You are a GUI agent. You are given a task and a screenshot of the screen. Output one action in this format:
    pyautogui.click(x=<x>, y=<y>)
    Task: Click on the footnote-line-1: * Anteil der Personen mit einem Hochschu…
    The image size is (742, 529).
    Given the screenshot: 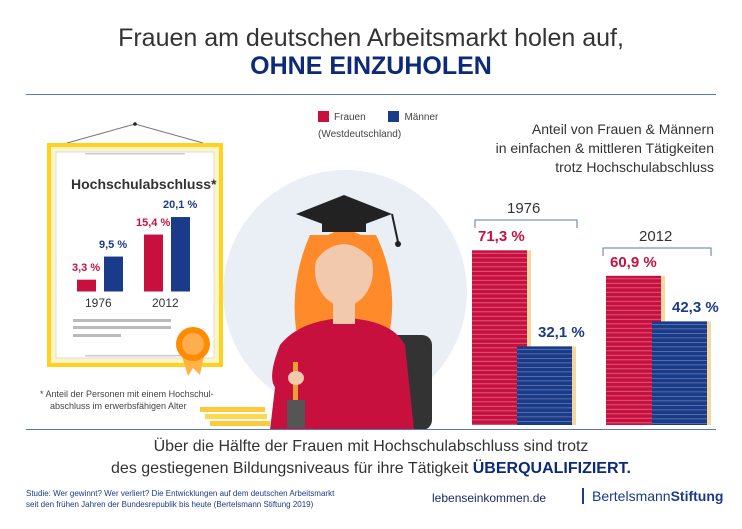 What is the action you would take?
    pyautogui.click(x=127, y=394)
    